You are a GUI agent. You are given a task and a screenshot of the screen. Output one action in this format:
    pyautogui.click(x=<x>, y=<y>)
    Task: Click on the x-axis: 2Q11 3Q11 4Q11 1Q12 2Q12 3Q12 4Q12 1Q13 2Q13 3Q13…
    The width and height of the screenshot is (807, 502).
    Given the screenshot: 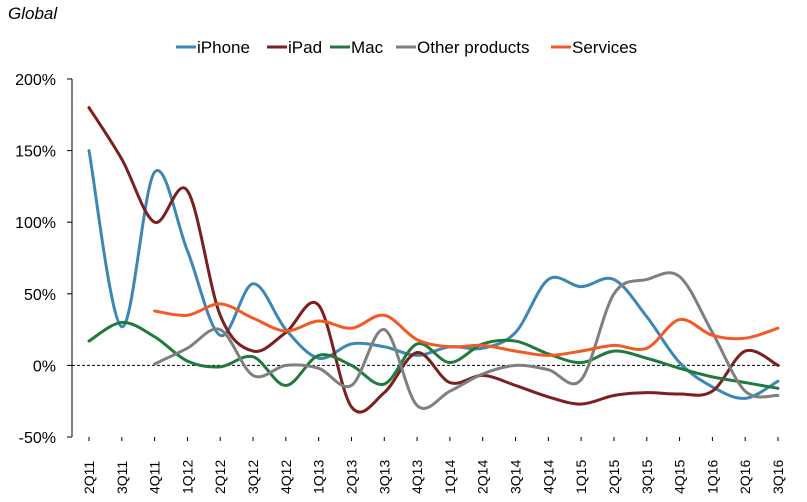 What is the action you would take?
    pyautogui.click(x=433, y=465)
    